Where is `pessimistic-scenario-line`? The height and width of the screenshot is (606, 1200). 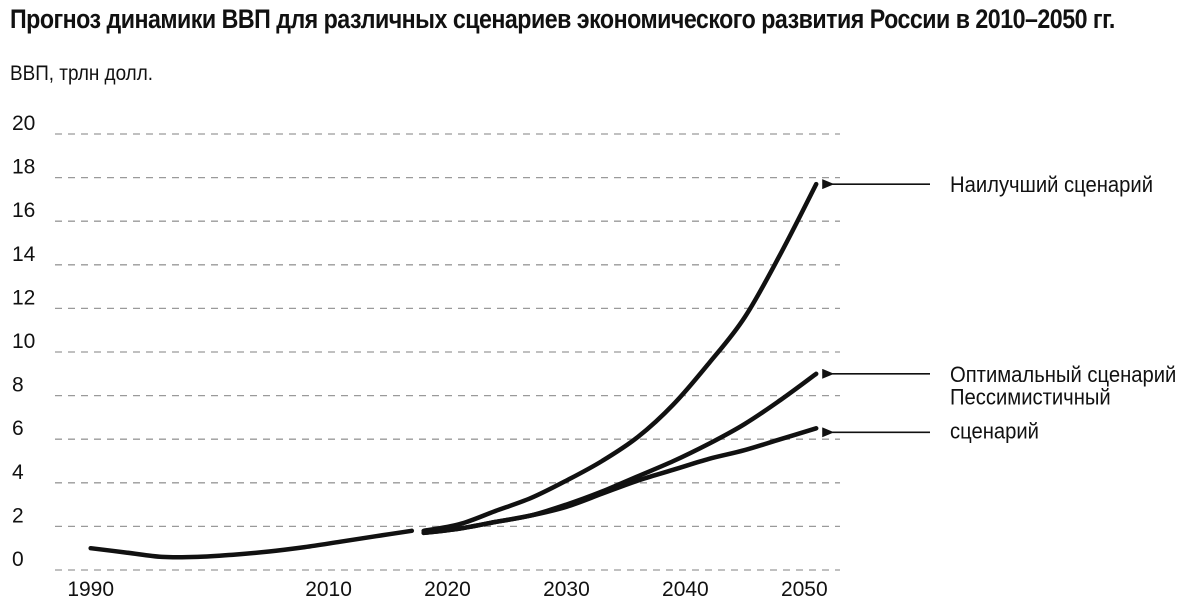
pessimistic-scenario-line is located at coordinates (620, 481).